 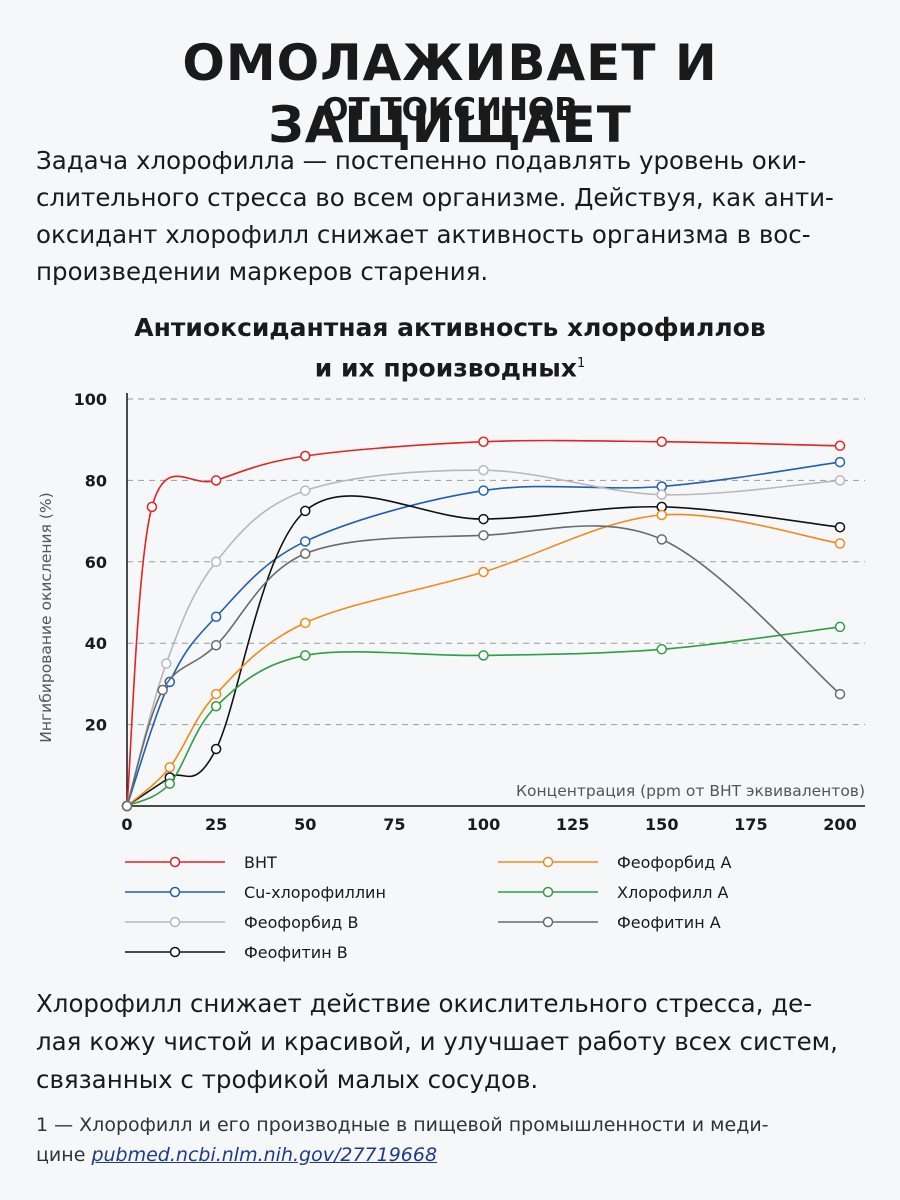 What do you see at coordinates (690, 791) in the screenshot?
I see `x-axis-title: Концентрация (ppm от BHT эквивалентов)` at bounding box center [690, 791].